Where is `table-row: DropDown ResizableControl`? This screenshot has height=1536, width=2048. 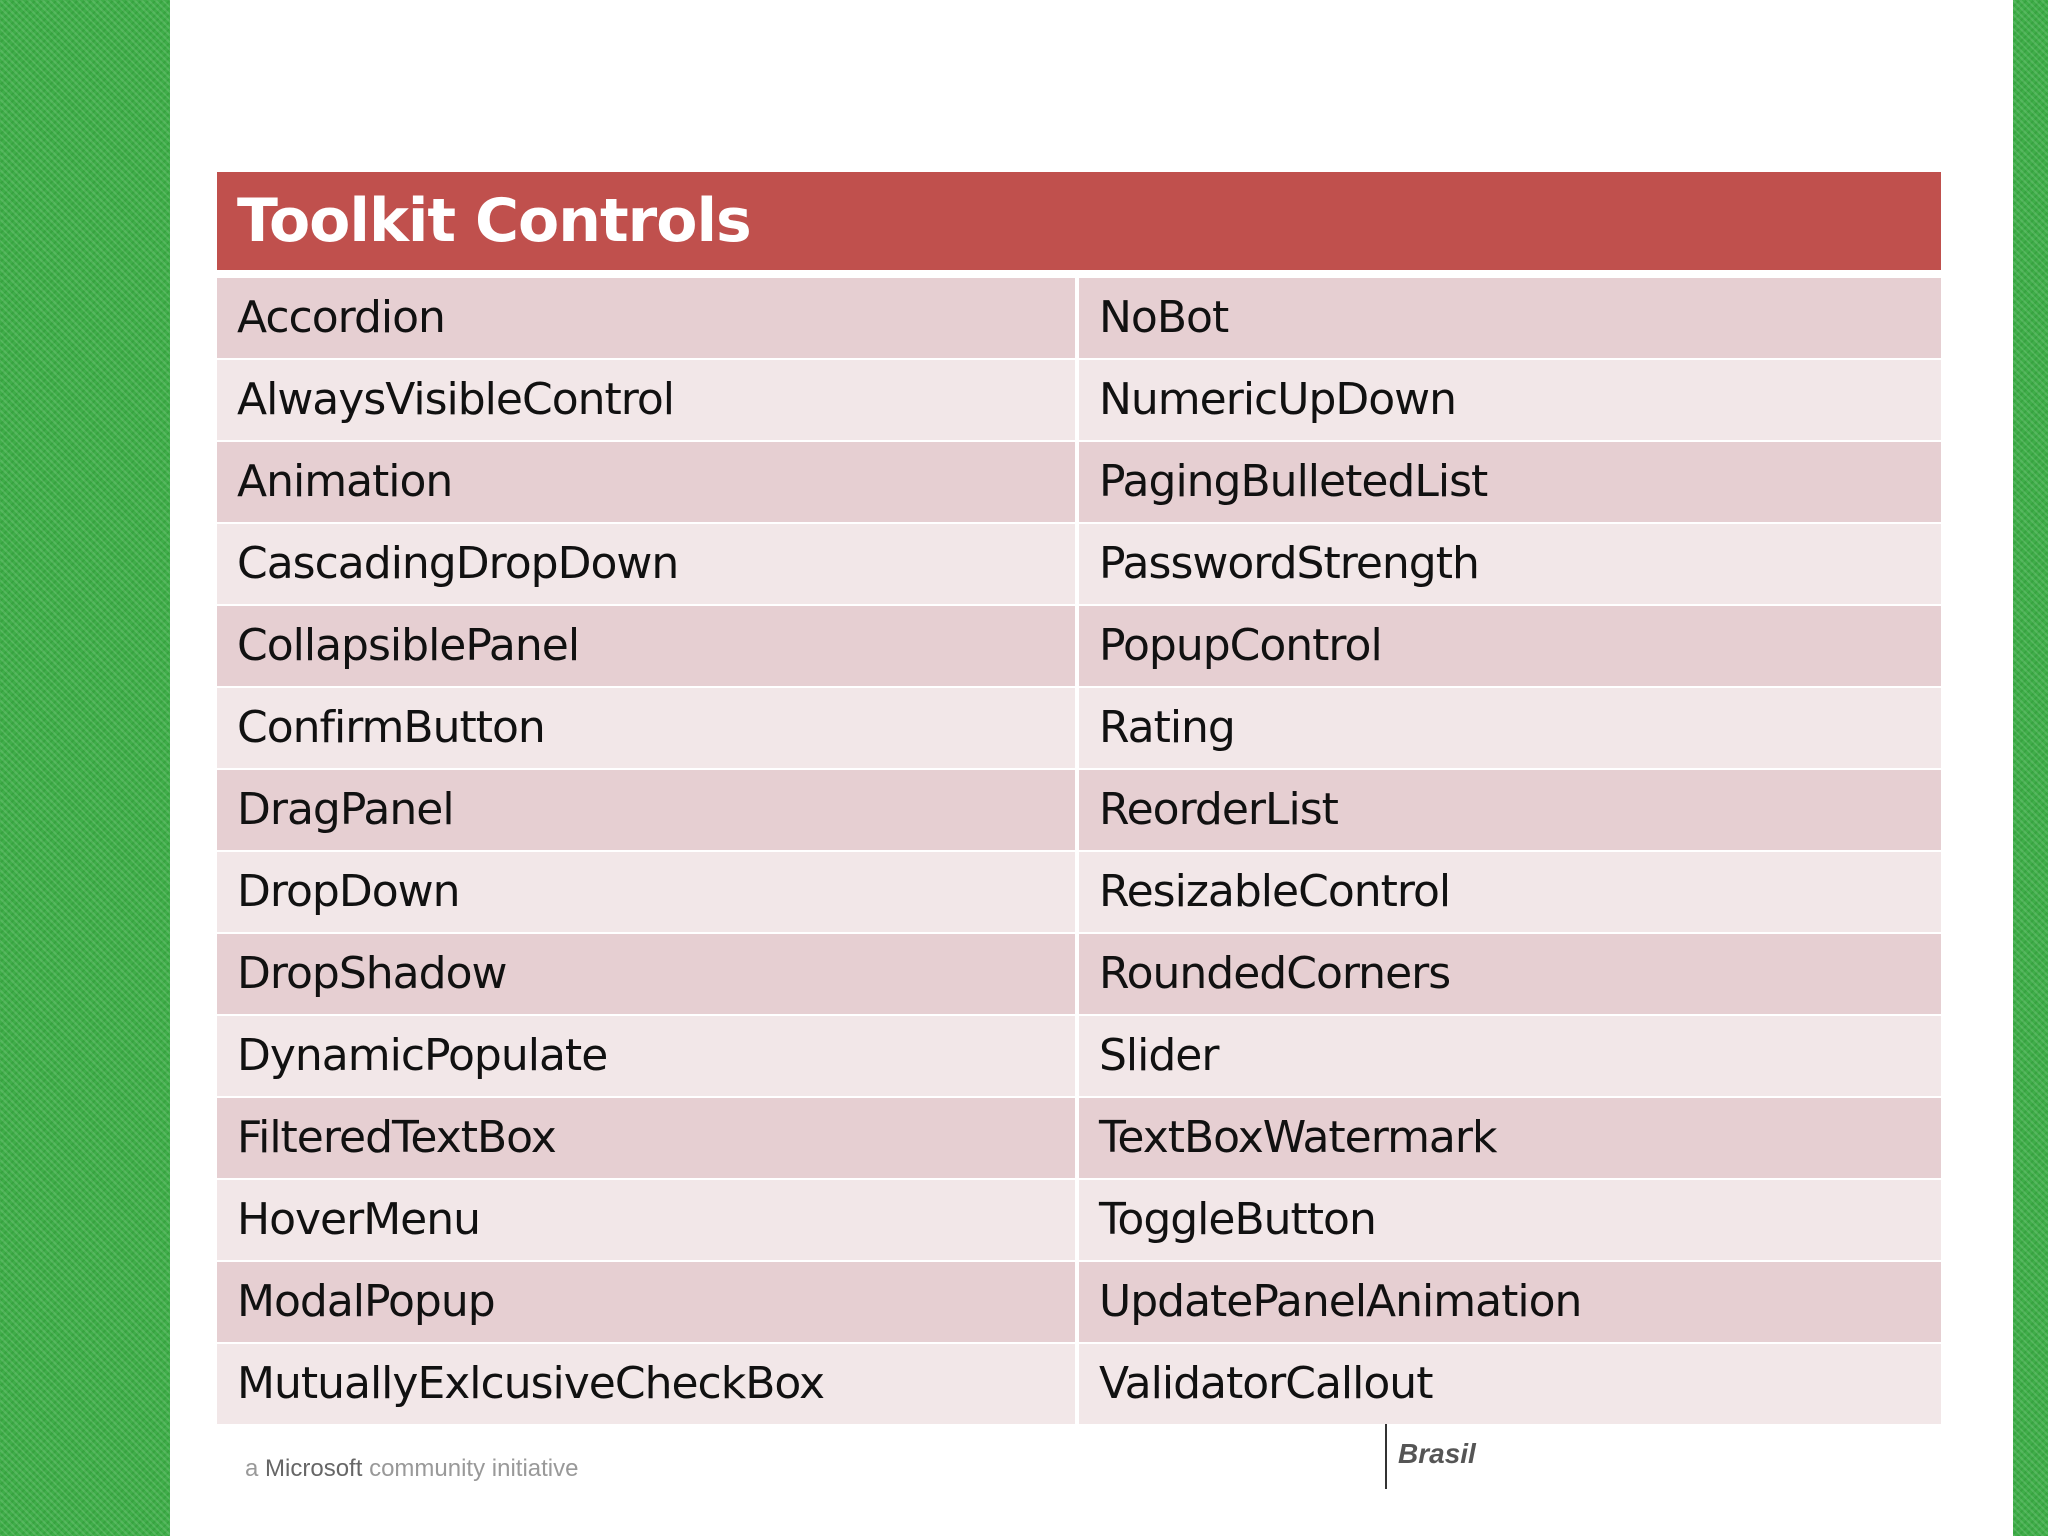
table-row: DropDown ResizableControl is located at coordinates (1079, 893).